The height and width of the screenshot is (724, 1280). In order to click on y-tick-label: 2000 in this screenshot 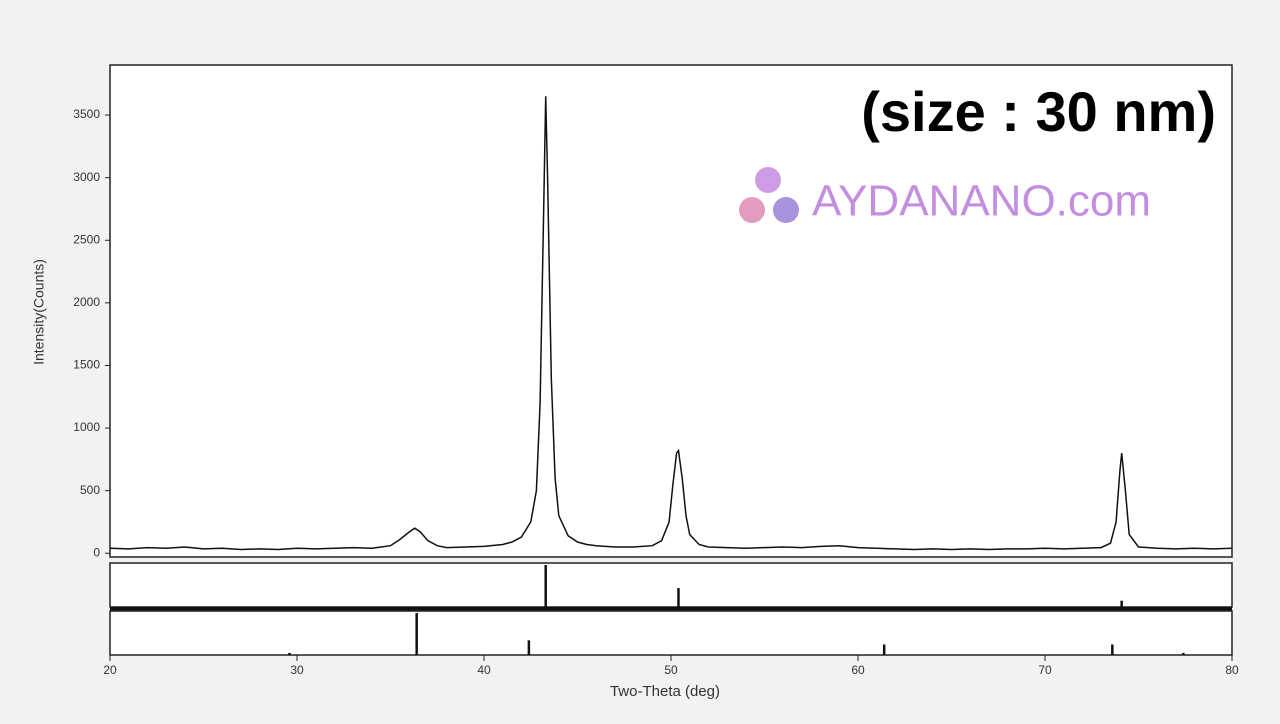, I will do `click(86, 302)`.